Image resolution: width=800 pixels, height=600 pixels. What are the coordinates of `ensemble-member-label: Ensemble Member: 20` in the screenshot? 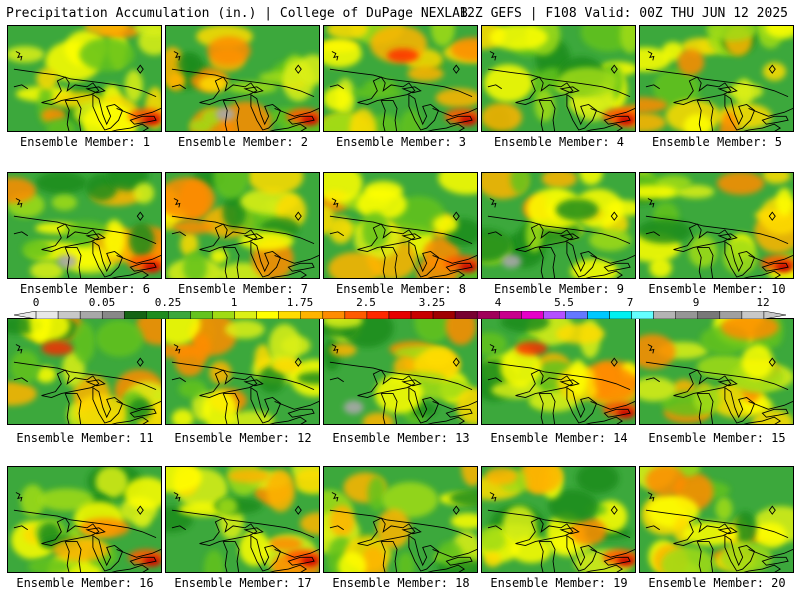 It's located at (717, 583).